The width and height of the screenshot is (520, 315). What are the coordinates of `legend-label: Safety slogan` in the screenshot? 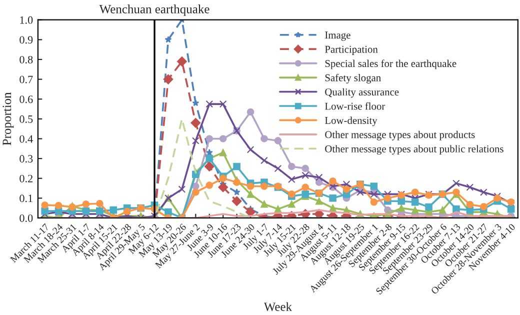 It's located at (353, 79).